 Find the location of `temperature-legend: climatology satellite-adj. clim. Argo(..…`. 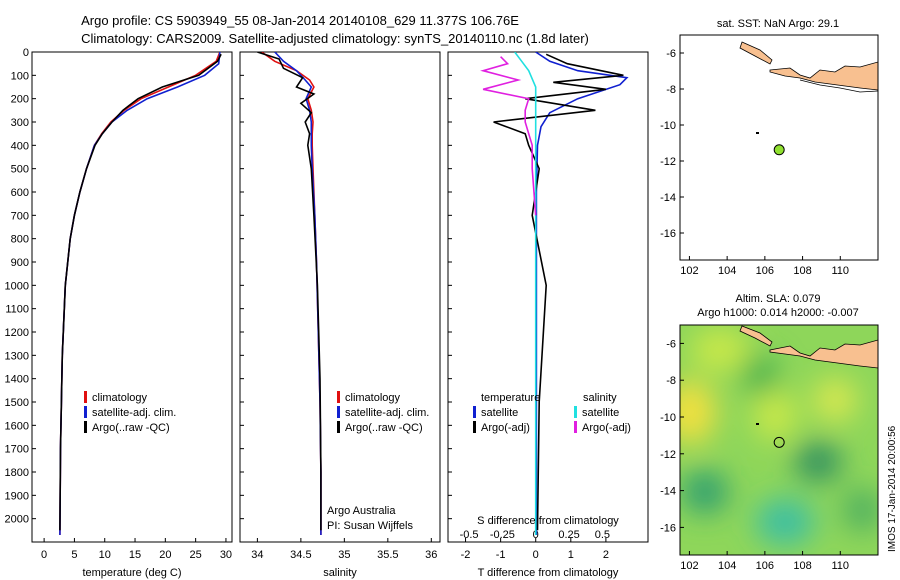

temperature-legend: climatology satellite-adj. clim. Argo(..… is located at coordinates (130, 412).